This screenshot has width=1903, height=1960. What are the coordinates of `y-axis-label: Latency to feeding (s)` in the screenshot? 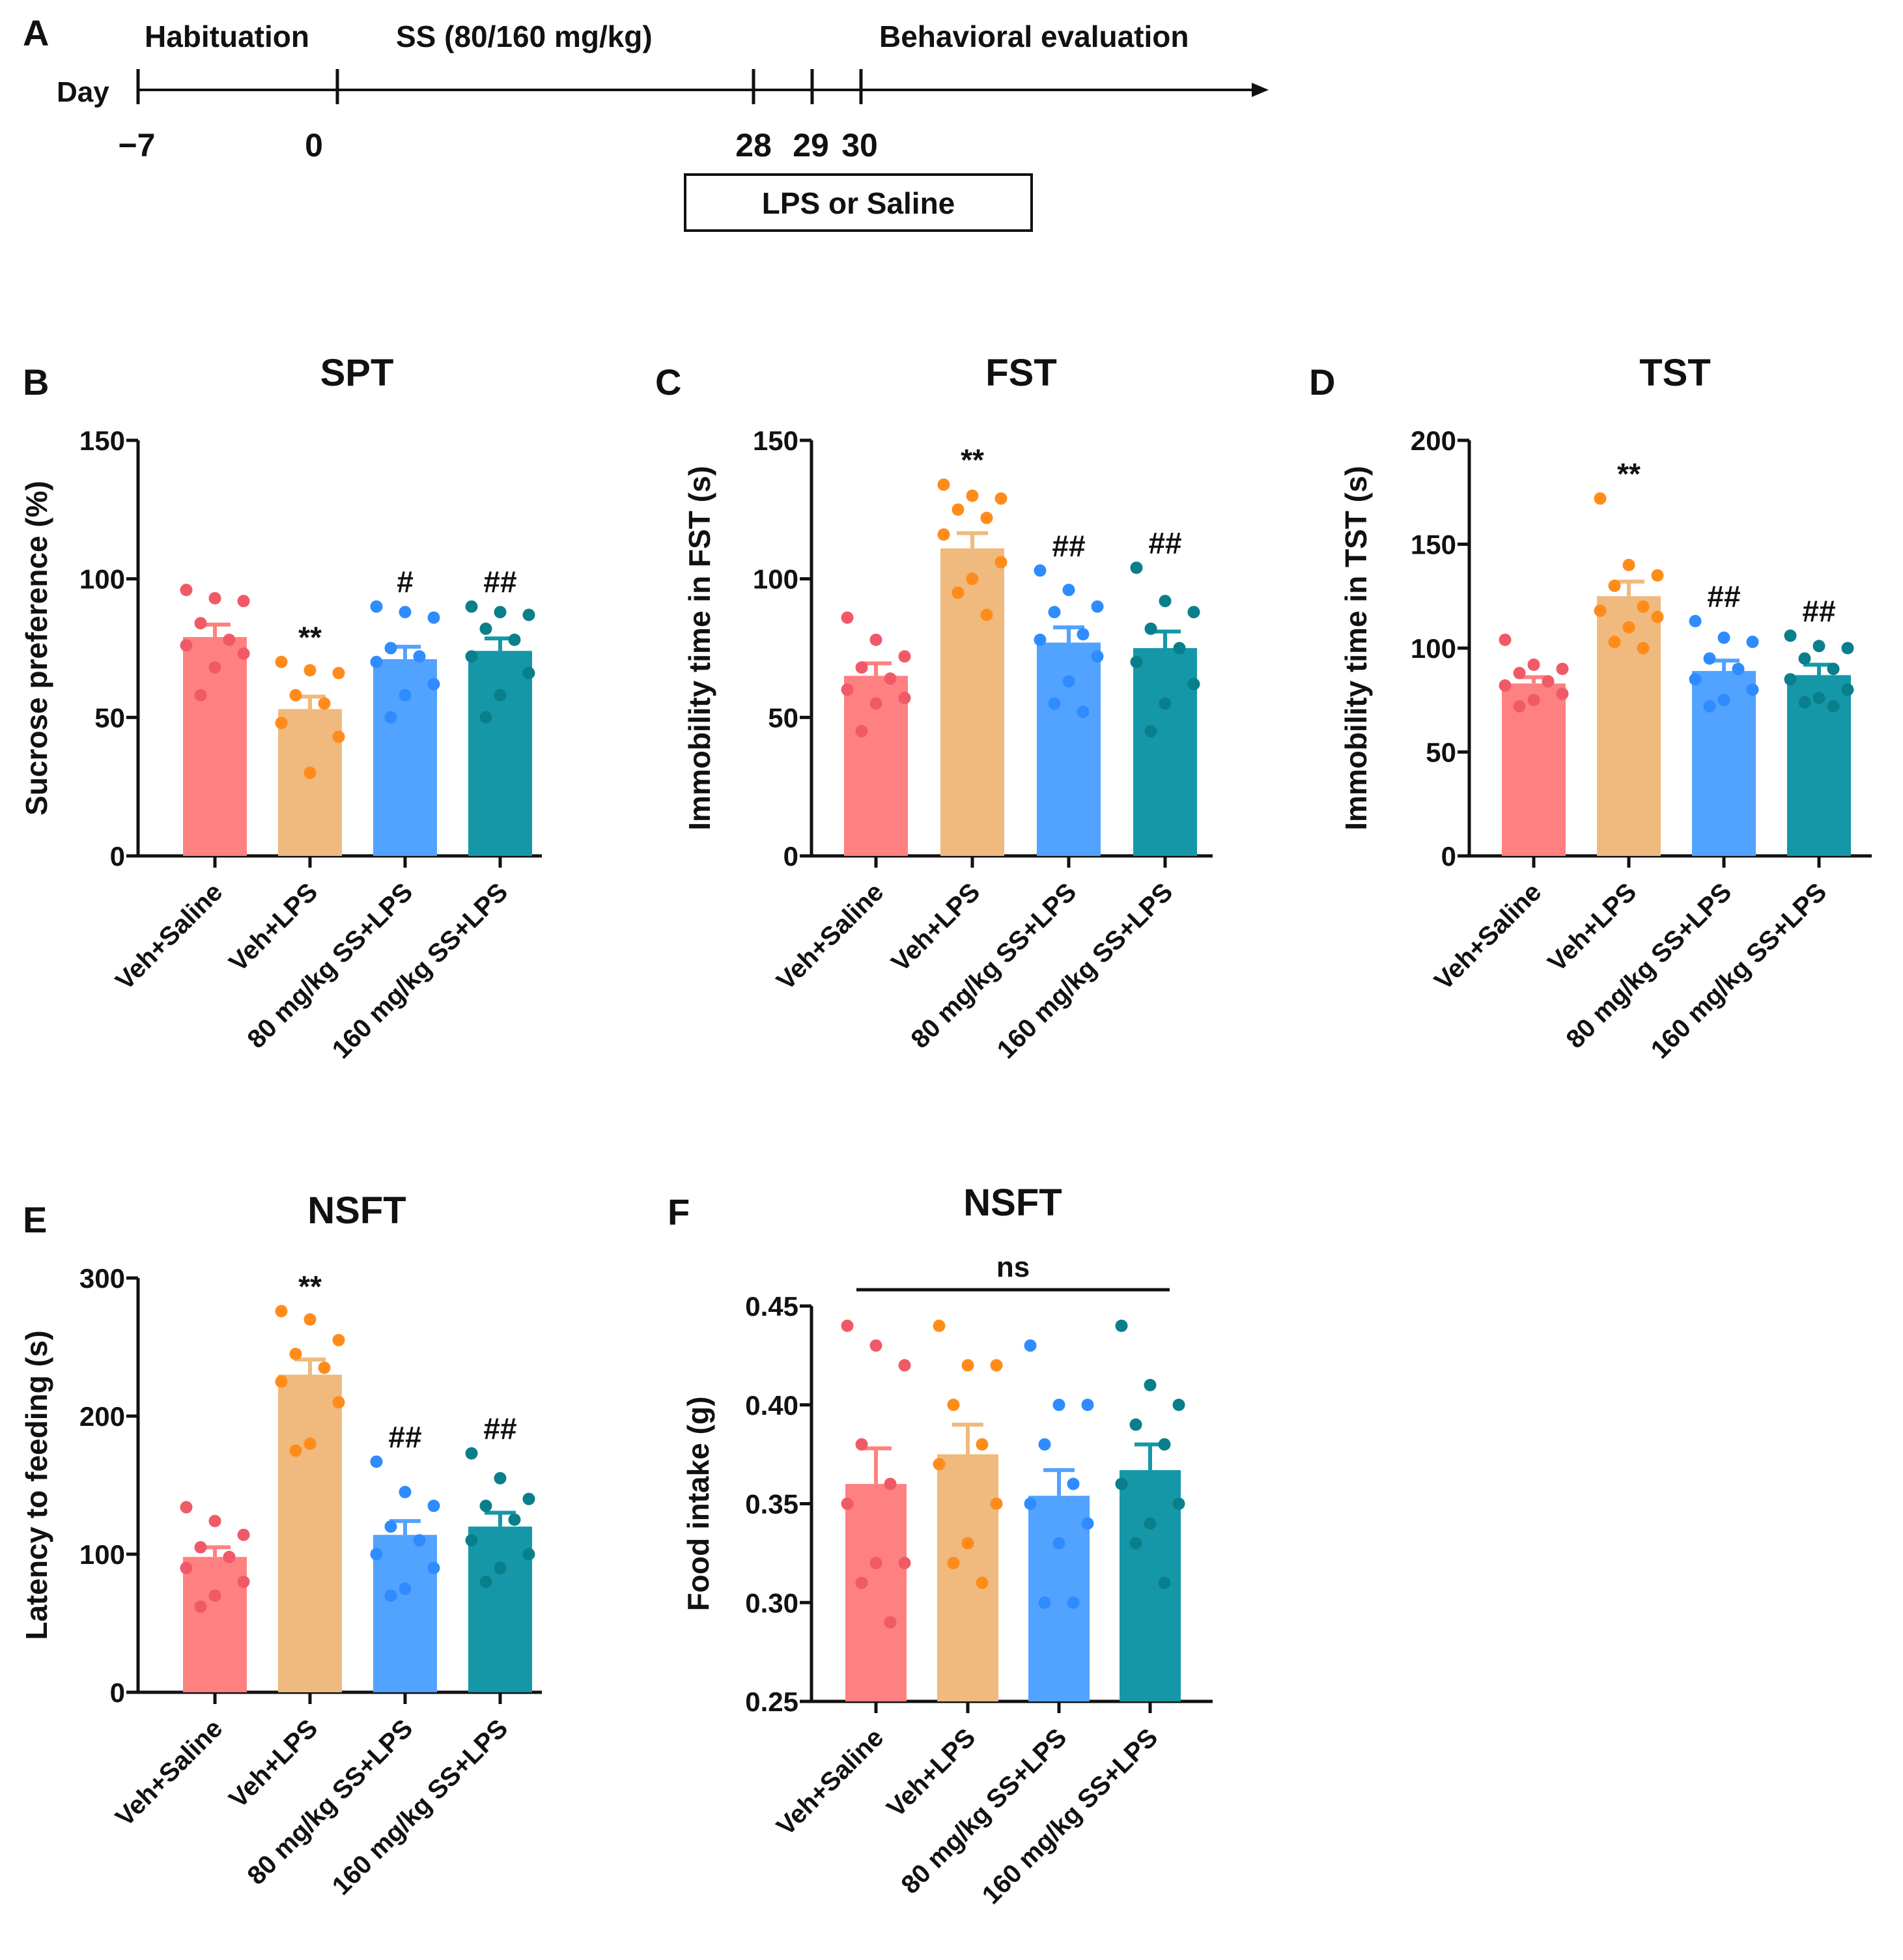 It's located at (37, 1485).